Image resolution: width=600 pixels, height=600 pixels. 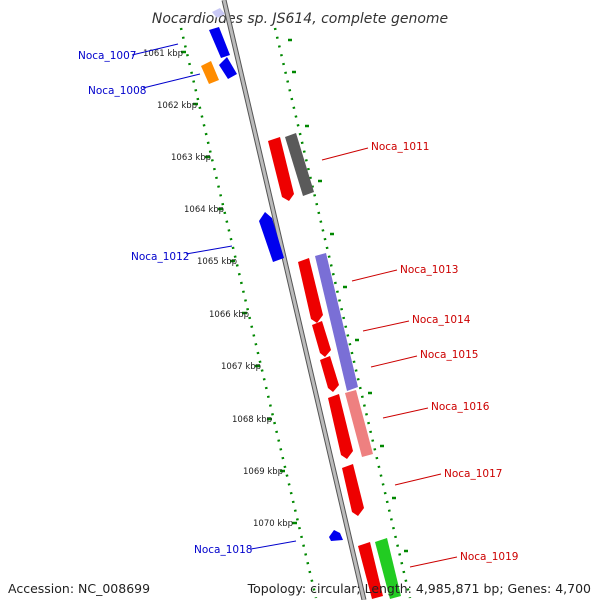 I want to click on gene-noca-1018-feature, so click(x=336, y=535).